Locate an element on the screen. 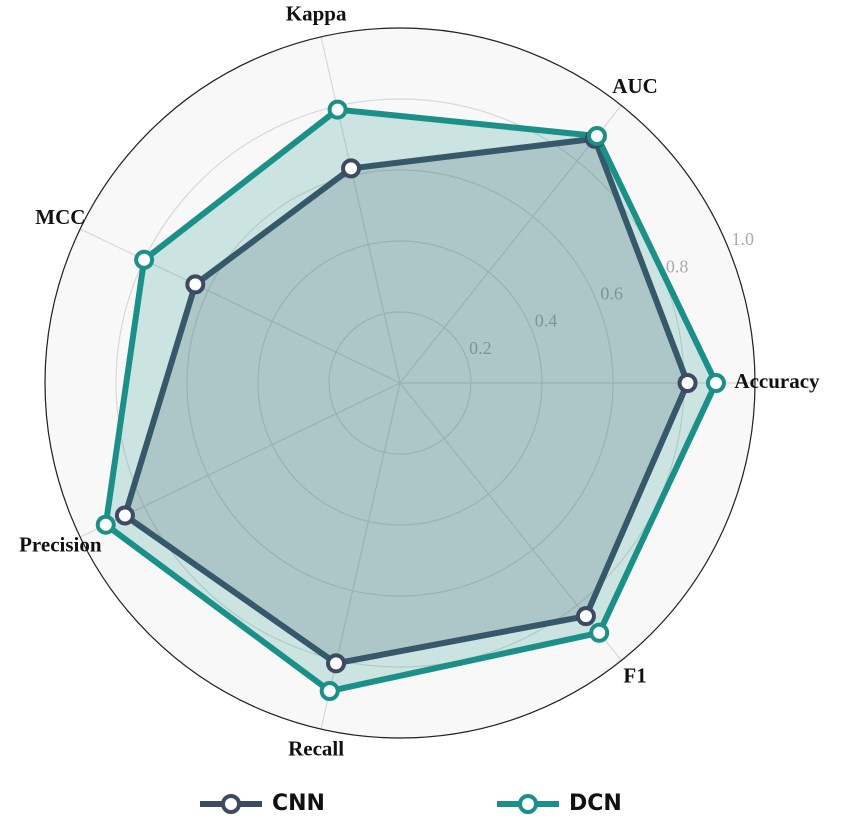 This screenshot has width=841, height=831. category-label: AUC is located at coordinates (635, 86).